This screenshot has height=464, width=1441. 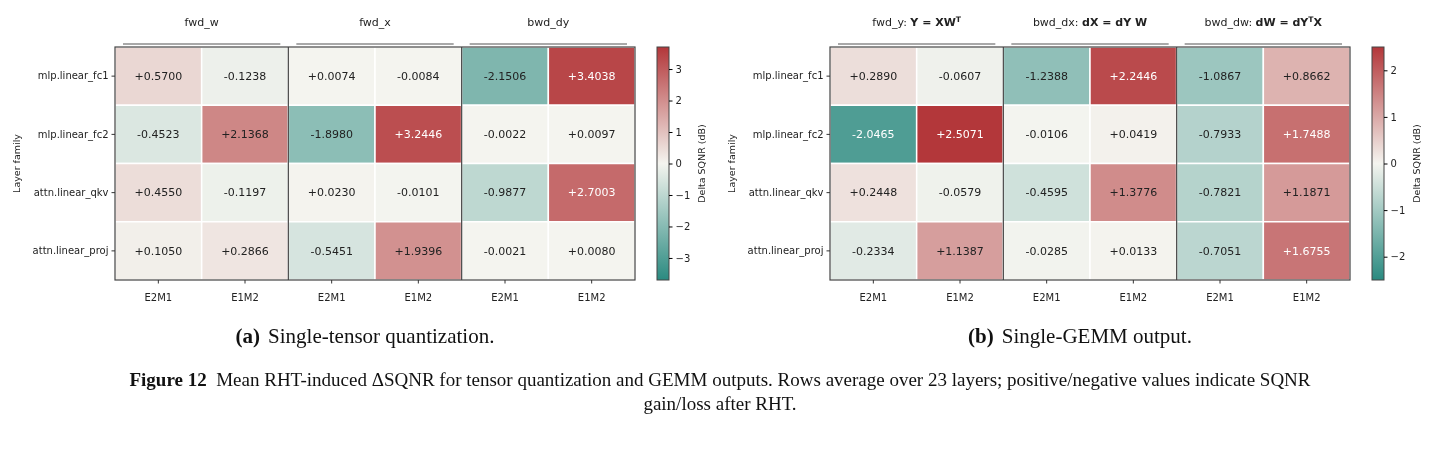 I want to click on text: fwd_w, so click(x=201, y=22).